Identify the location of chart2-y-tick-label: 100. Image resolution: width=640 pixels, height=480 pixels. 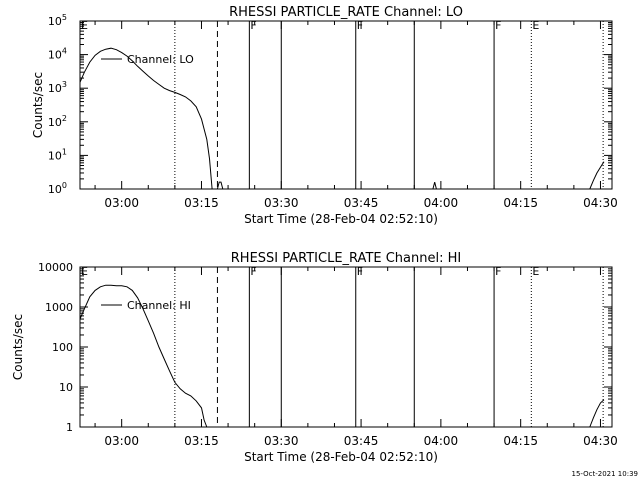
(62, 347).